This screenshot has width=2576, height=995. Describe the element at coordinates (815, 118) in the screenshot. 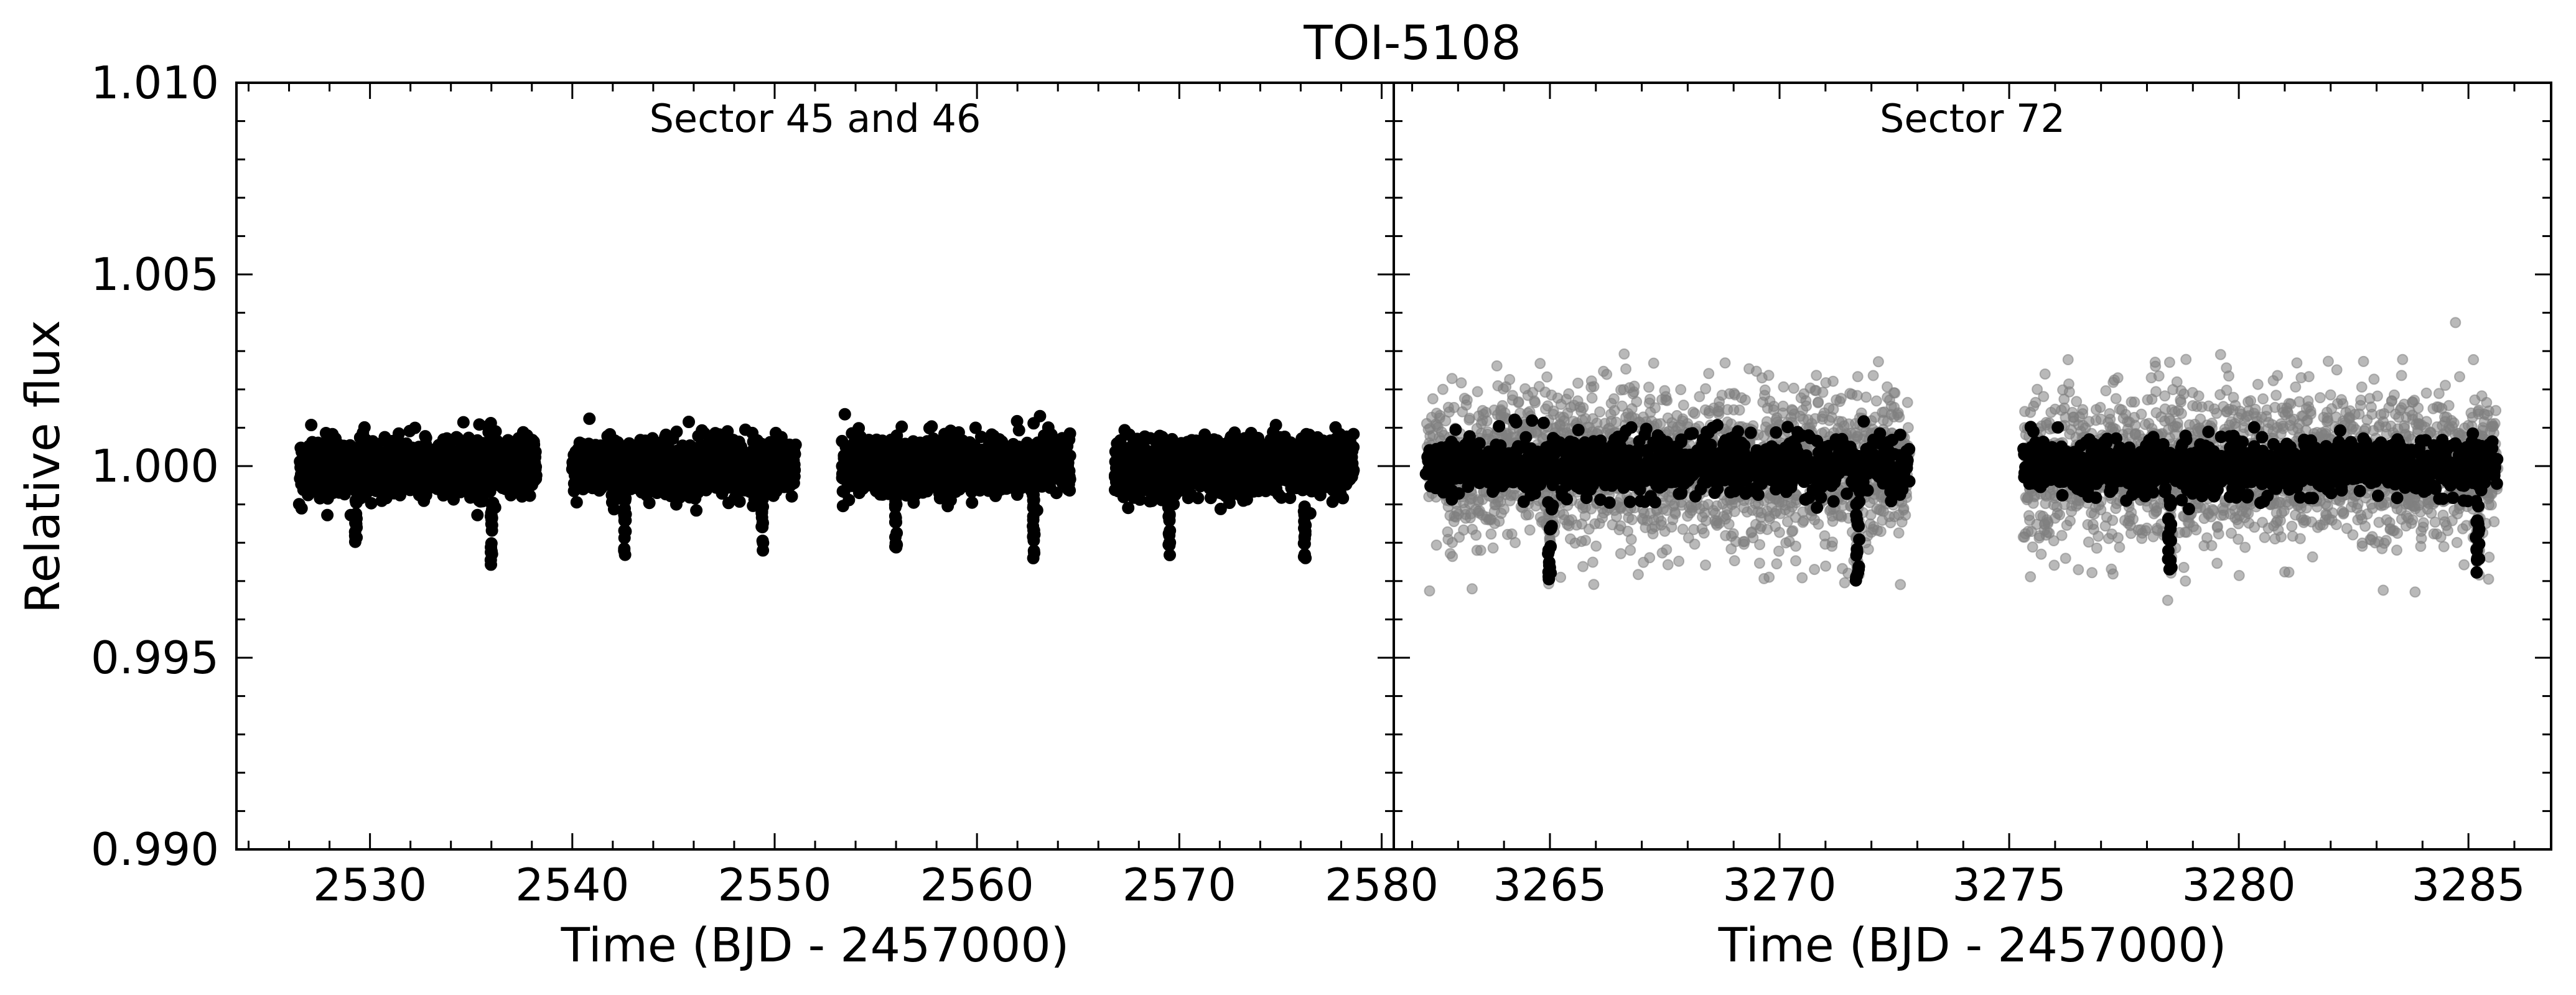

I see `panel-sector-45-46-label: Sector 45 and 46` at that location.